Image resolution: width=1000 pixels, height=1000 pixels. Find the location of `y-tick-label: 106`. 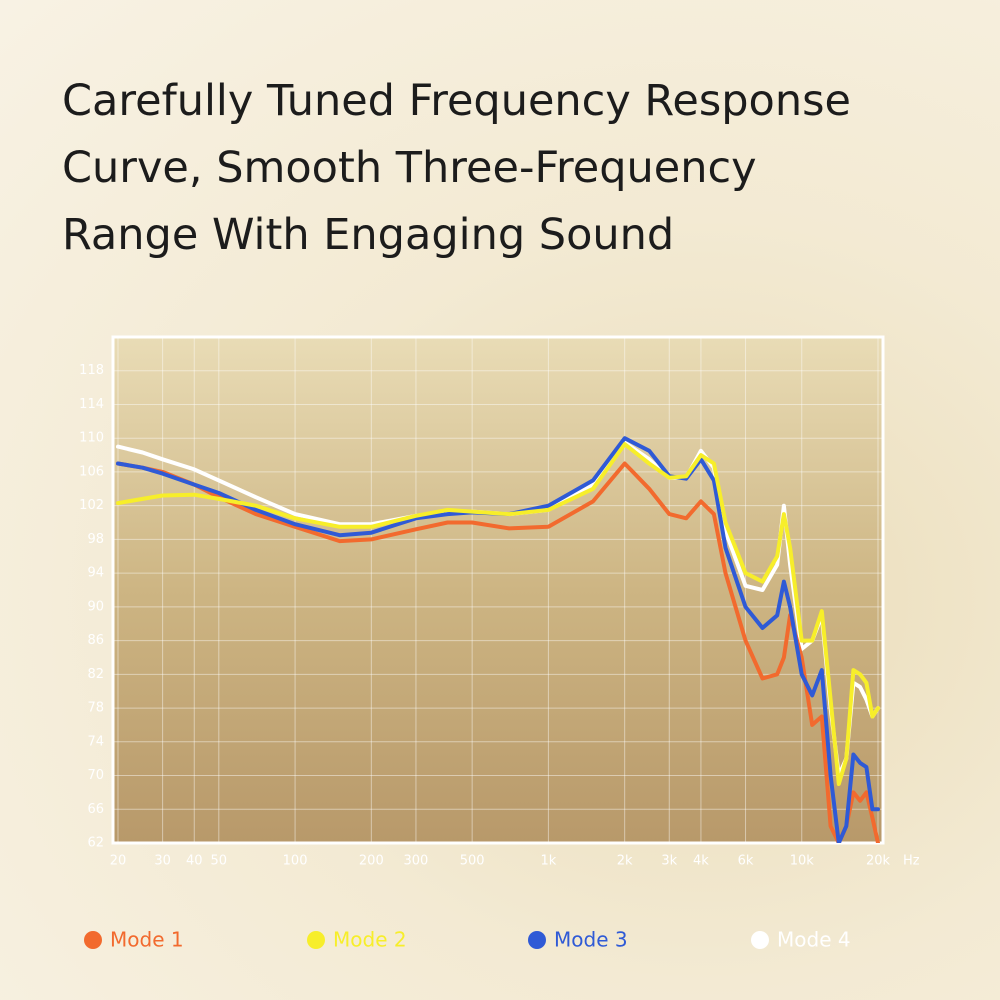

y-tick-label: 106 is located at coordinates (91, 471).